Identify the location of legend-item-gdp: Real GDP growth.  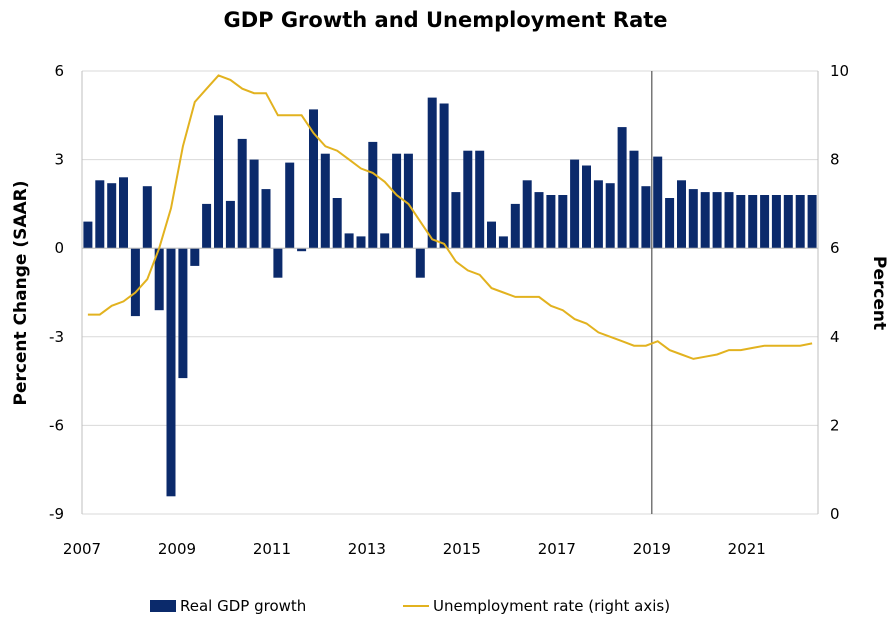
(228, 606).